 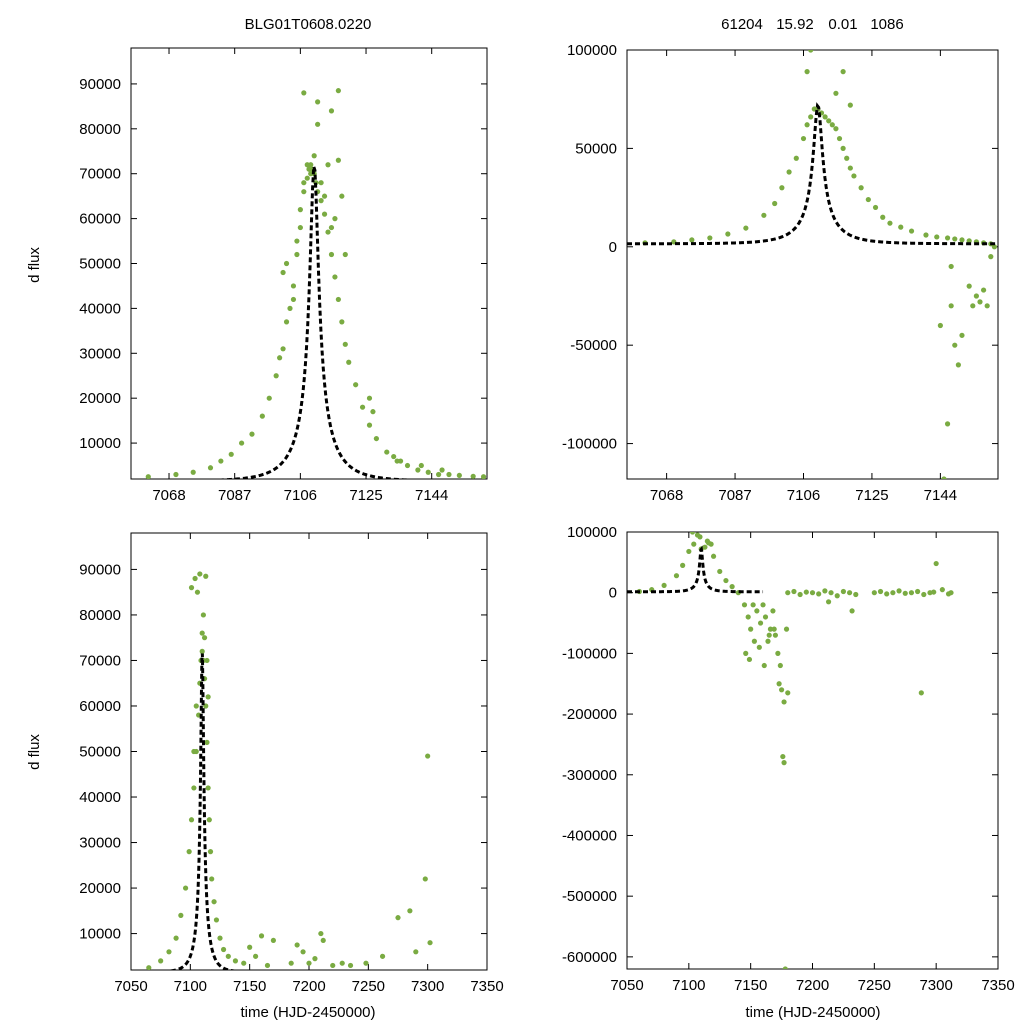 I want to click on x-tick-label: 7150, so click(x=249, y=986).